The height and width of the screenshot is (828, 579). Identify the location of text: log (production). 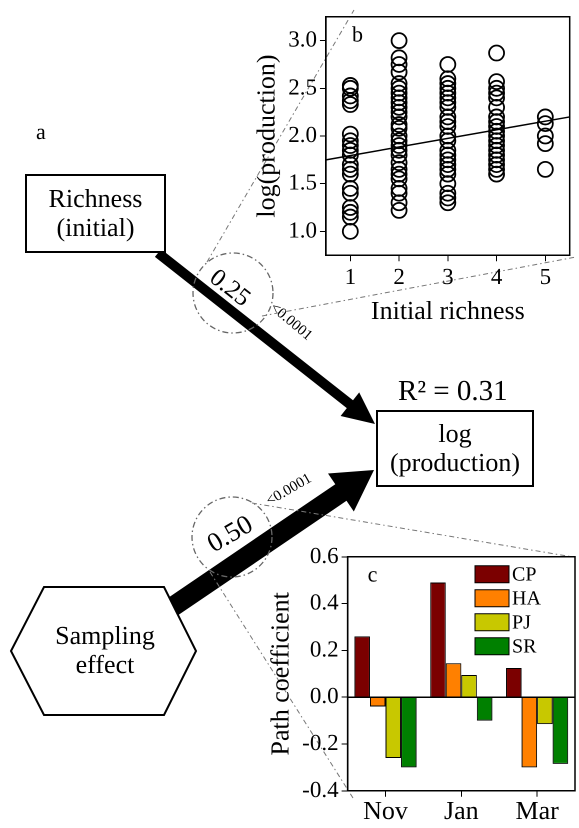
(455, 448).